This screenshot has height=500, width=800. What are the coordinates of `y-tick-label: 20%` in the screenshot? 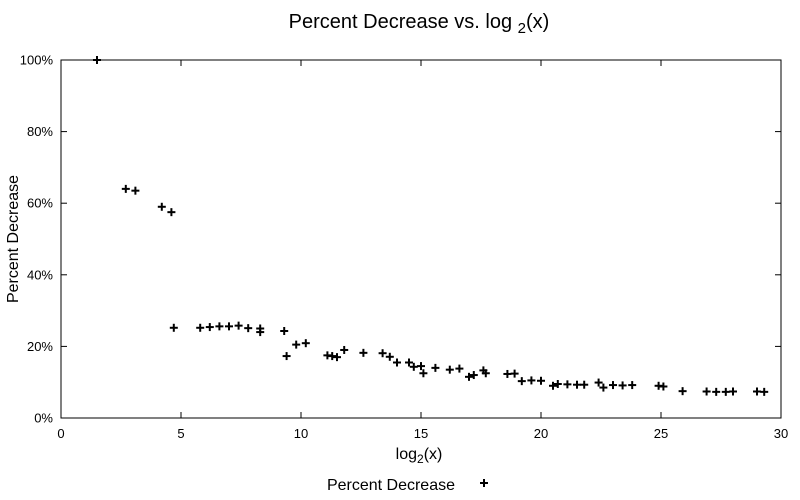 It's located at (40, 346).